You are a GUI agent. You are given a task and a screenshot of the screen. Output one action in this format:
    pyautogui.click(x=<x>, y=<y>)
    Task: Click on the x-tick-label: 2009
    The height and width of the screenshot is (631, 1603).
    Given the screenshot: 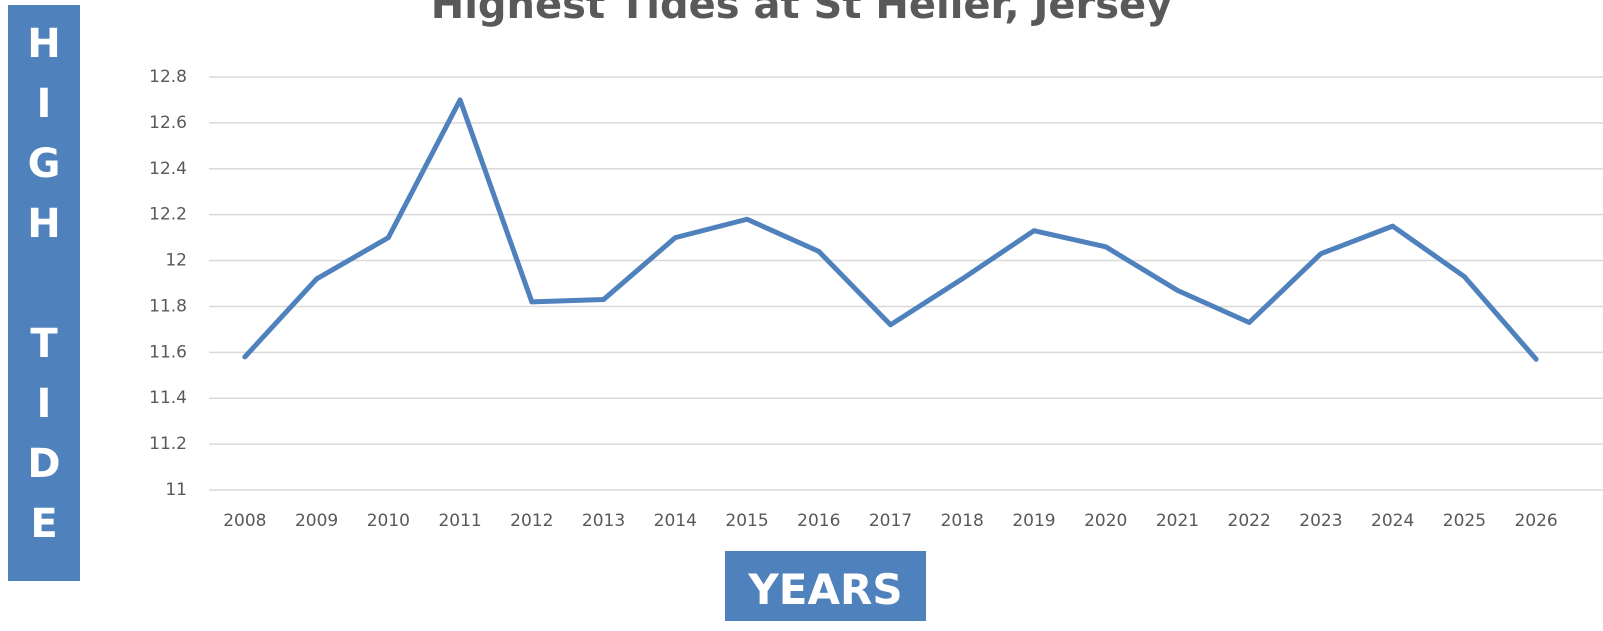 What is the action you would take?
    pyautogui.click(x=316, y=521)
    